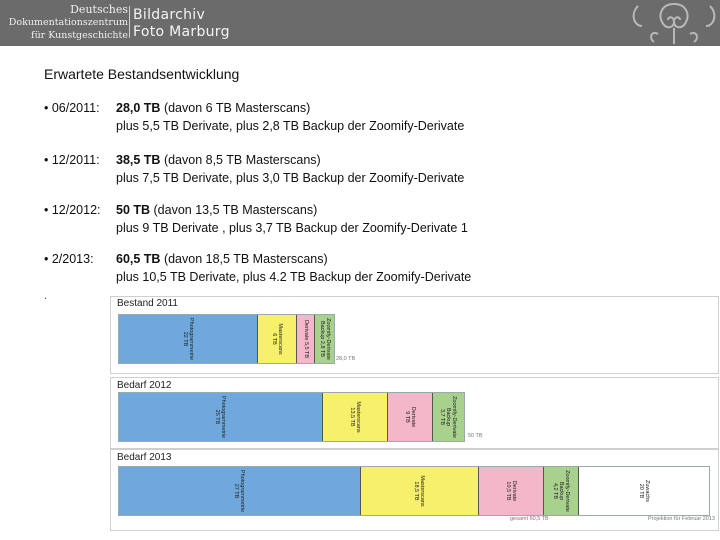 The image size is (720, 540). I want to click on item-line-1-rest: (davon 18,5 TB Masterscans), so click(244, 259).